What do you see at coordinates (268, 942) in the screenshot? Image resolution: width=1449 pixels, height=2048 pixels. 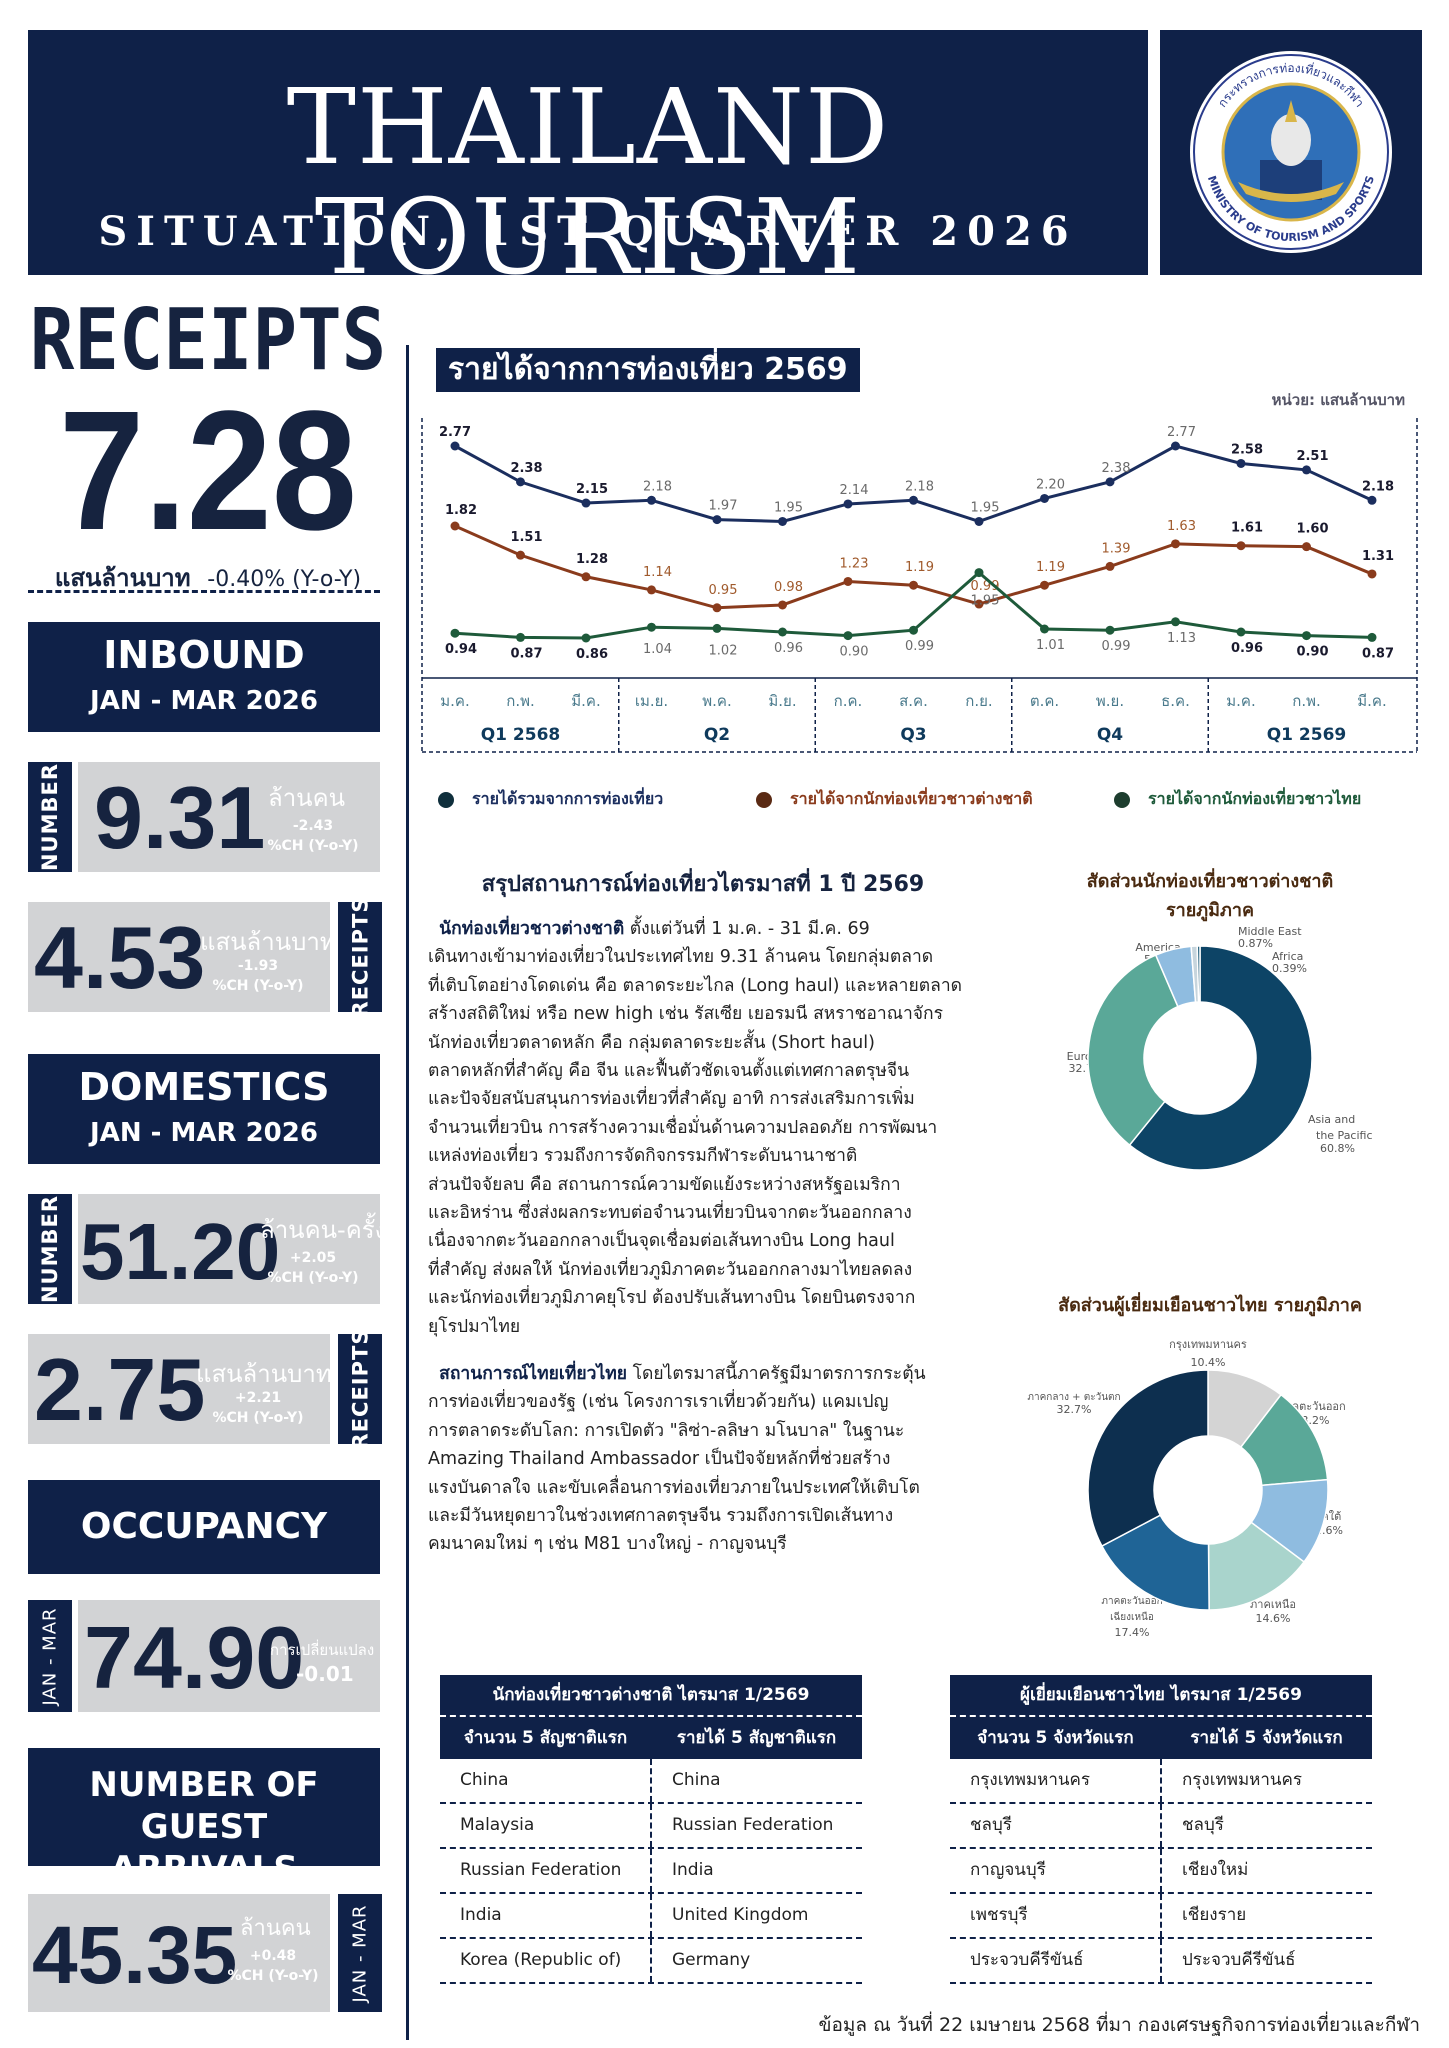 I see `inbound-receipts-unit: แสนล้านบาท` at bounding box center [268, 942].